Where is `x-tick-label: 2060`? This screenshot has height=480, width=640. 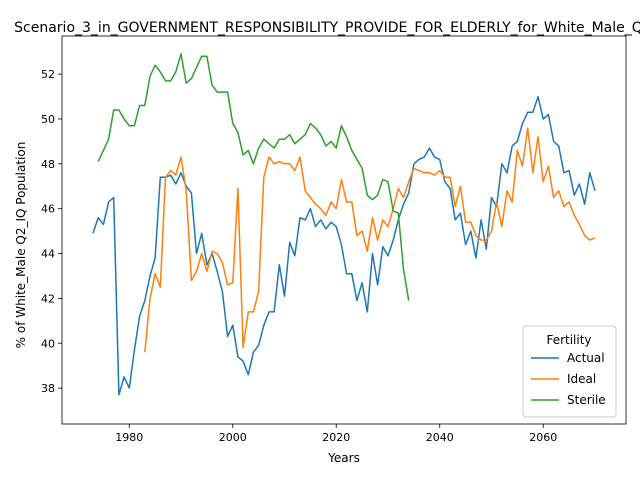 x-tick-label: 2060 is located at coordinates (543, 437).